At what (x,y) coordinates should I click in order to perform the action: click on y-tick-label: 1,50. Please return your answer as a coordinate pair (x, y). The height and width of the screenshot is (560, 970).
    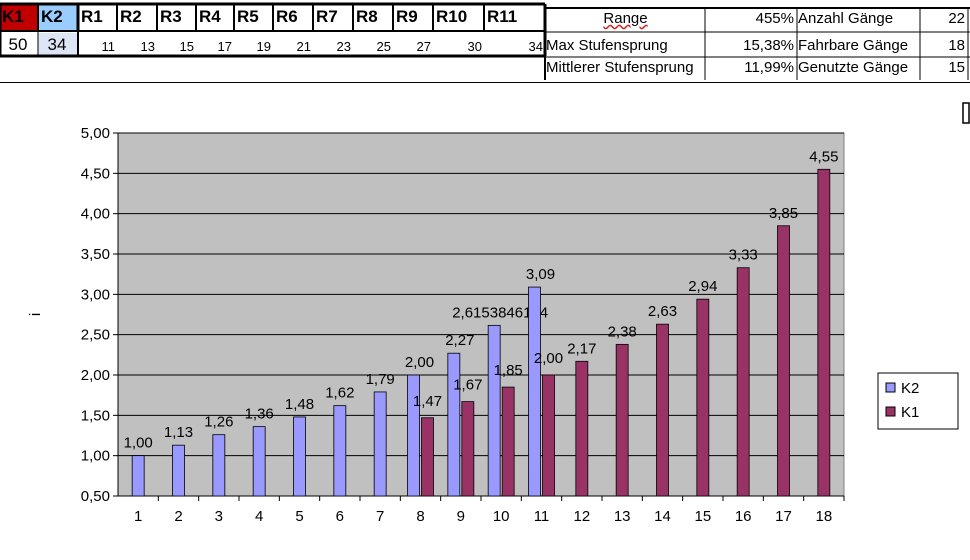
    Looking at the image, I should click on (95, 415).